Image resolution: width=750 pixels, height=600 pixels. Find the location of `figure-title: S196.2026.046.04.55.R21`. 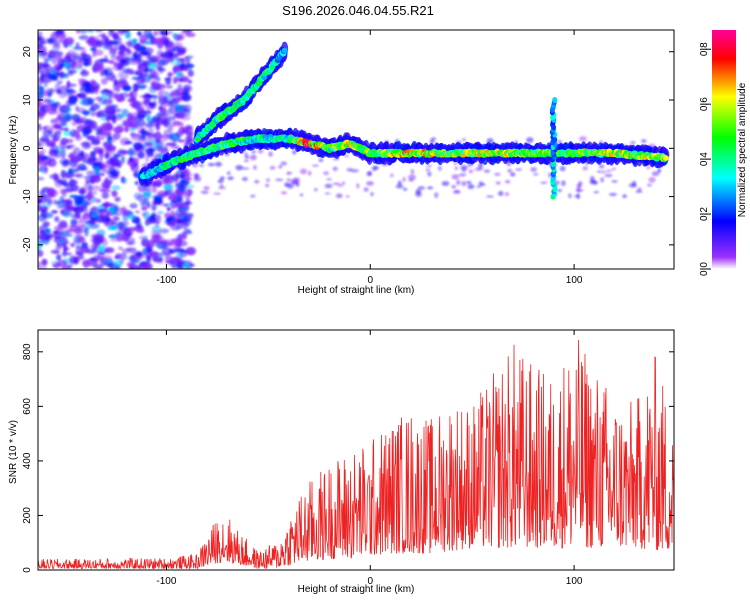

figure-title: S196.2026.046.04.55.R21 is located at coordinates (358, 10).